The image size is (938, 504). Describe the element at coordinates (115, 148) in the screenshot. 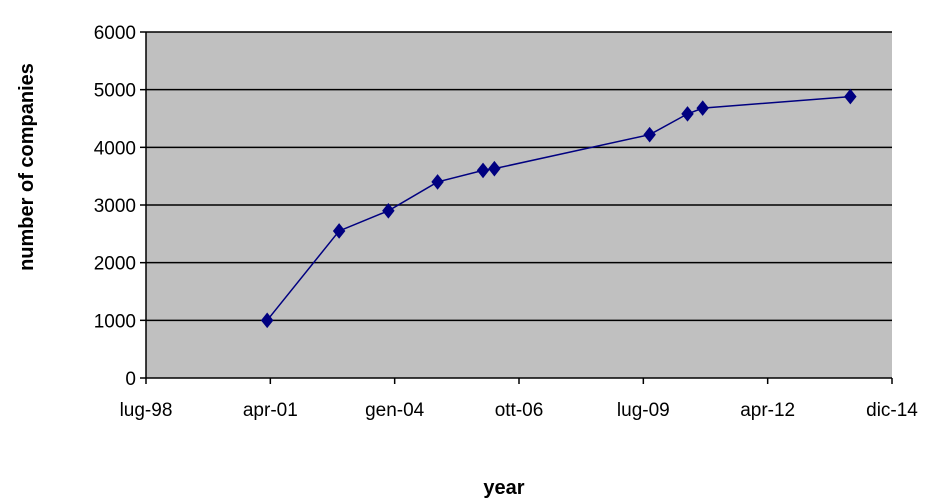

I see `y-tick-label: 4000` at that location.